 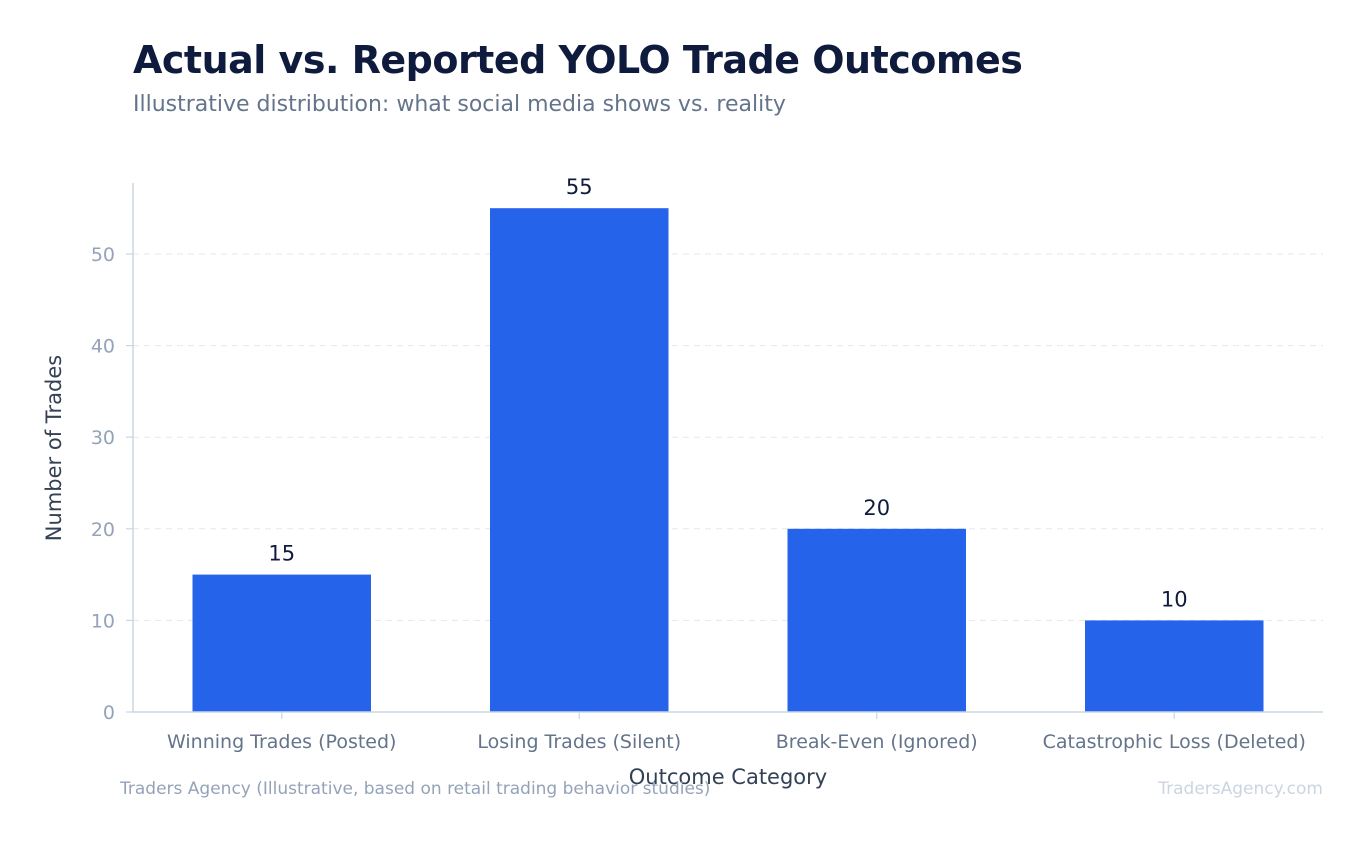 I want to click on chart-title: Actual vs. Reported YOLO Trade Outcomes, so click(x=578, y=60).